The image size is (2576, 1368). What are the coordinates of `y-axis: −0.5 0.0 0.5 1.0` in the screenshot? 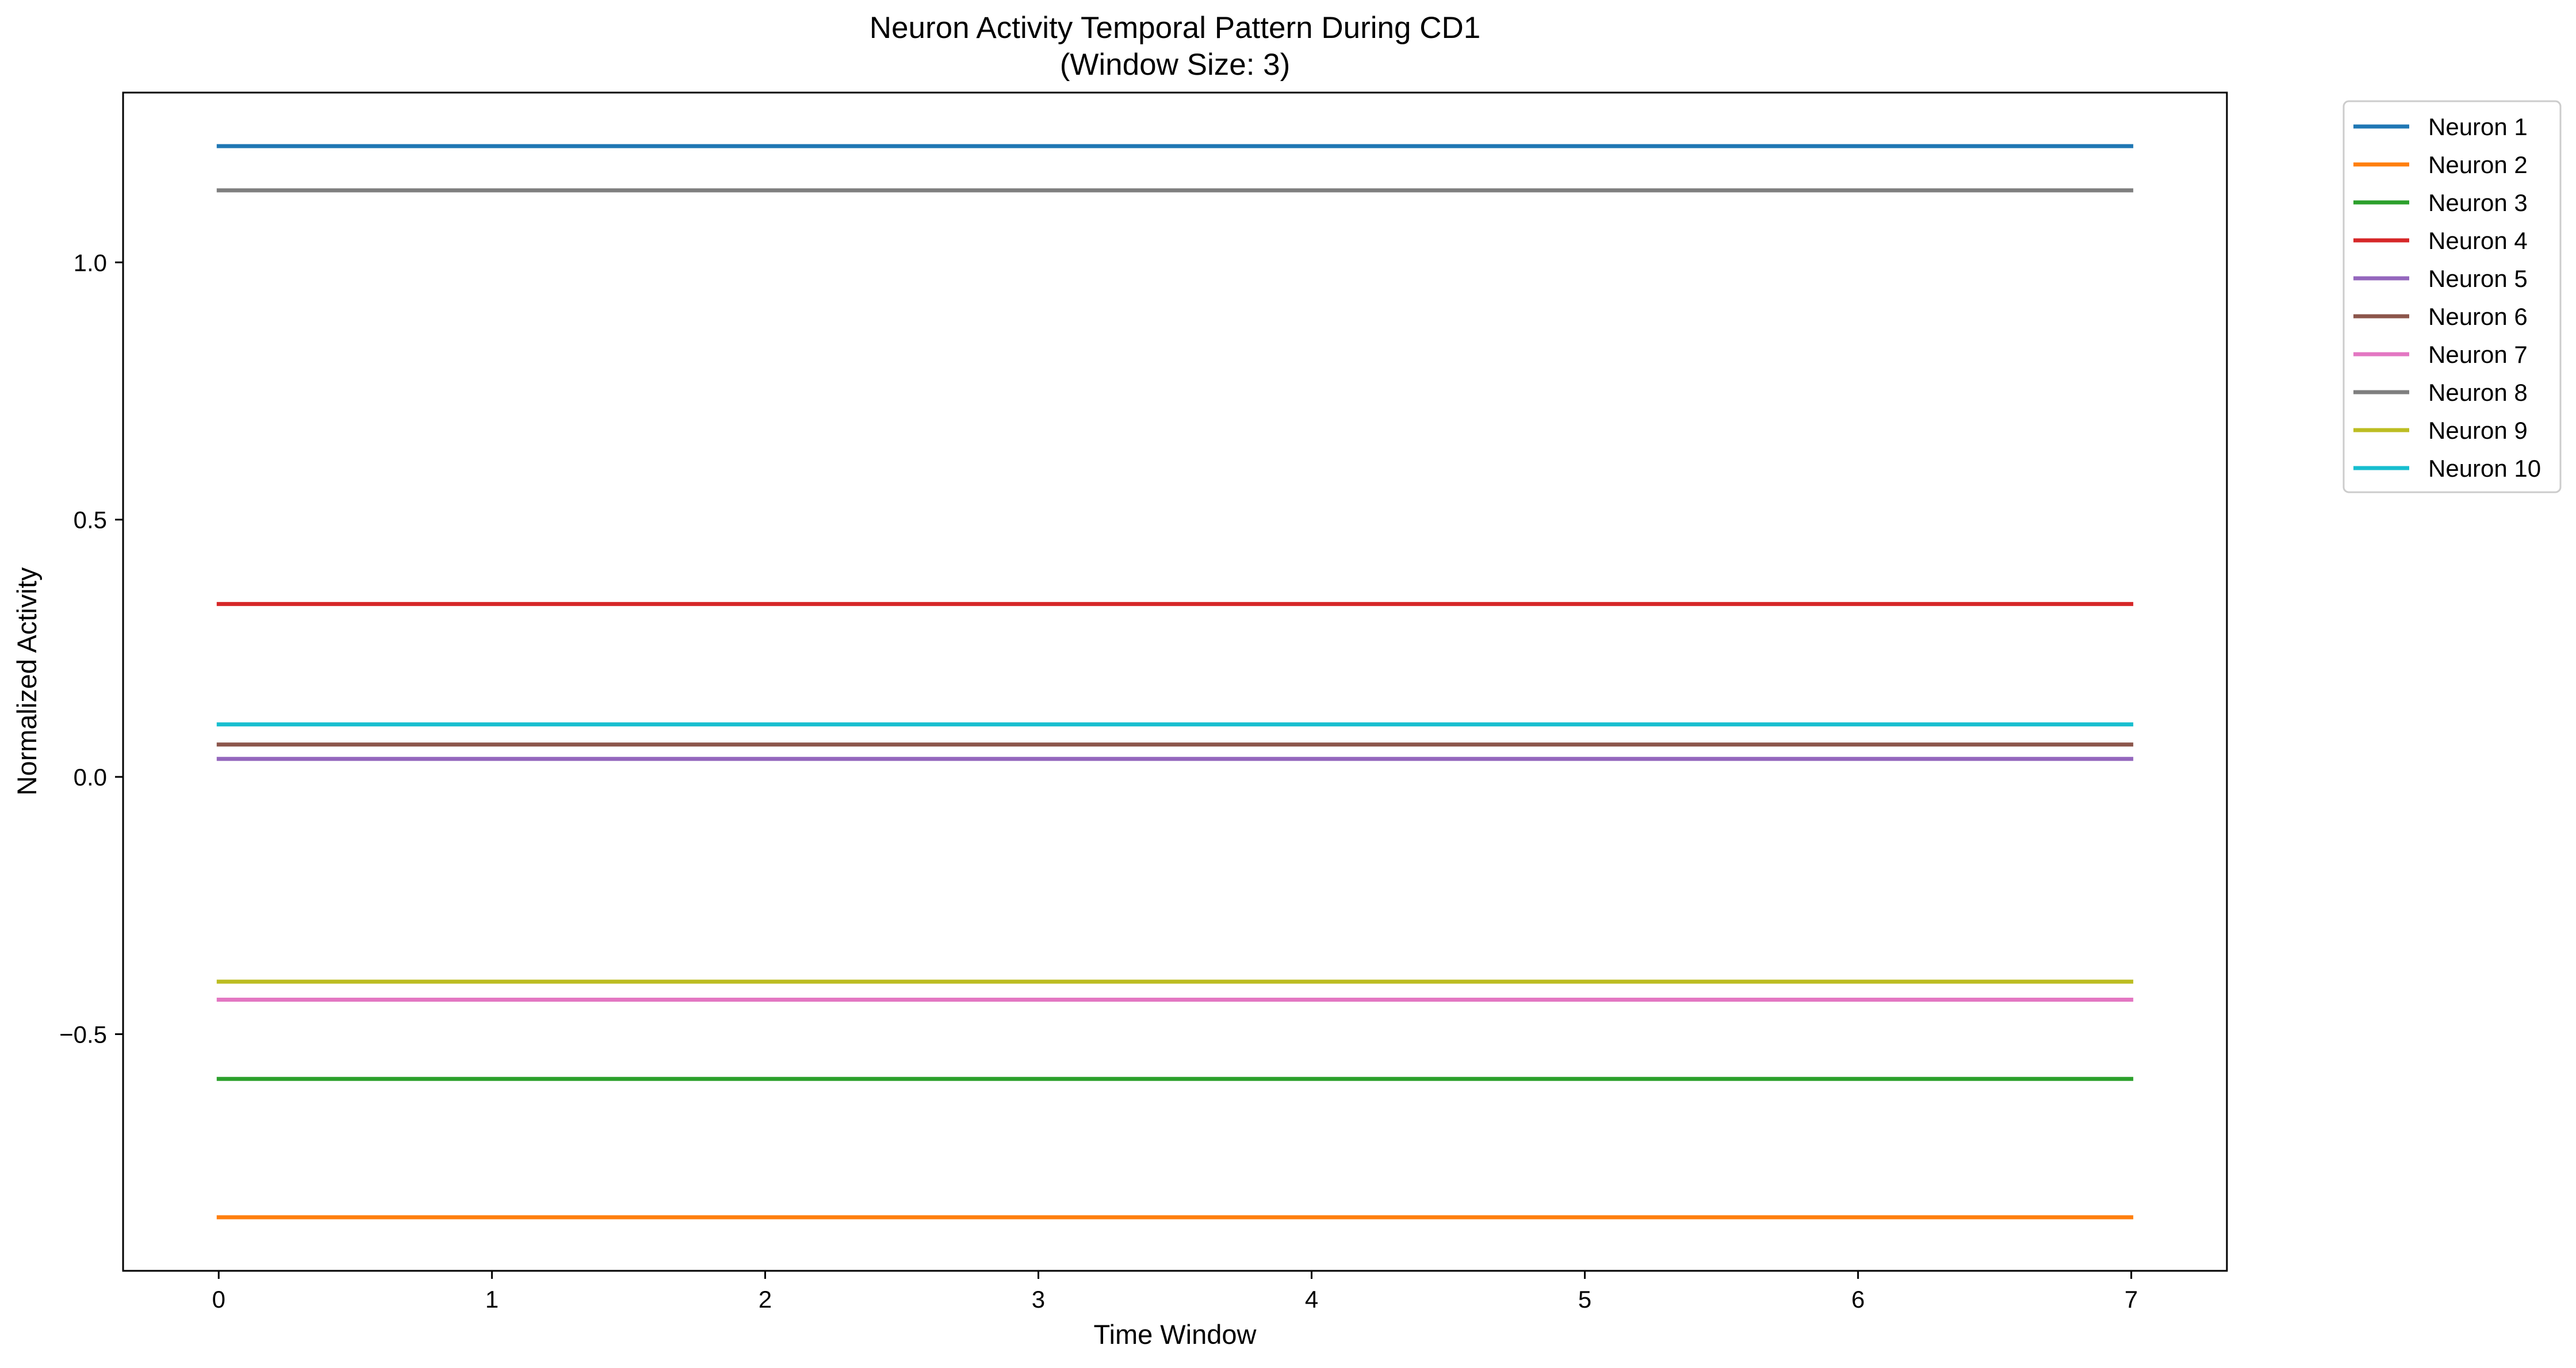 It's located at (91, 648).